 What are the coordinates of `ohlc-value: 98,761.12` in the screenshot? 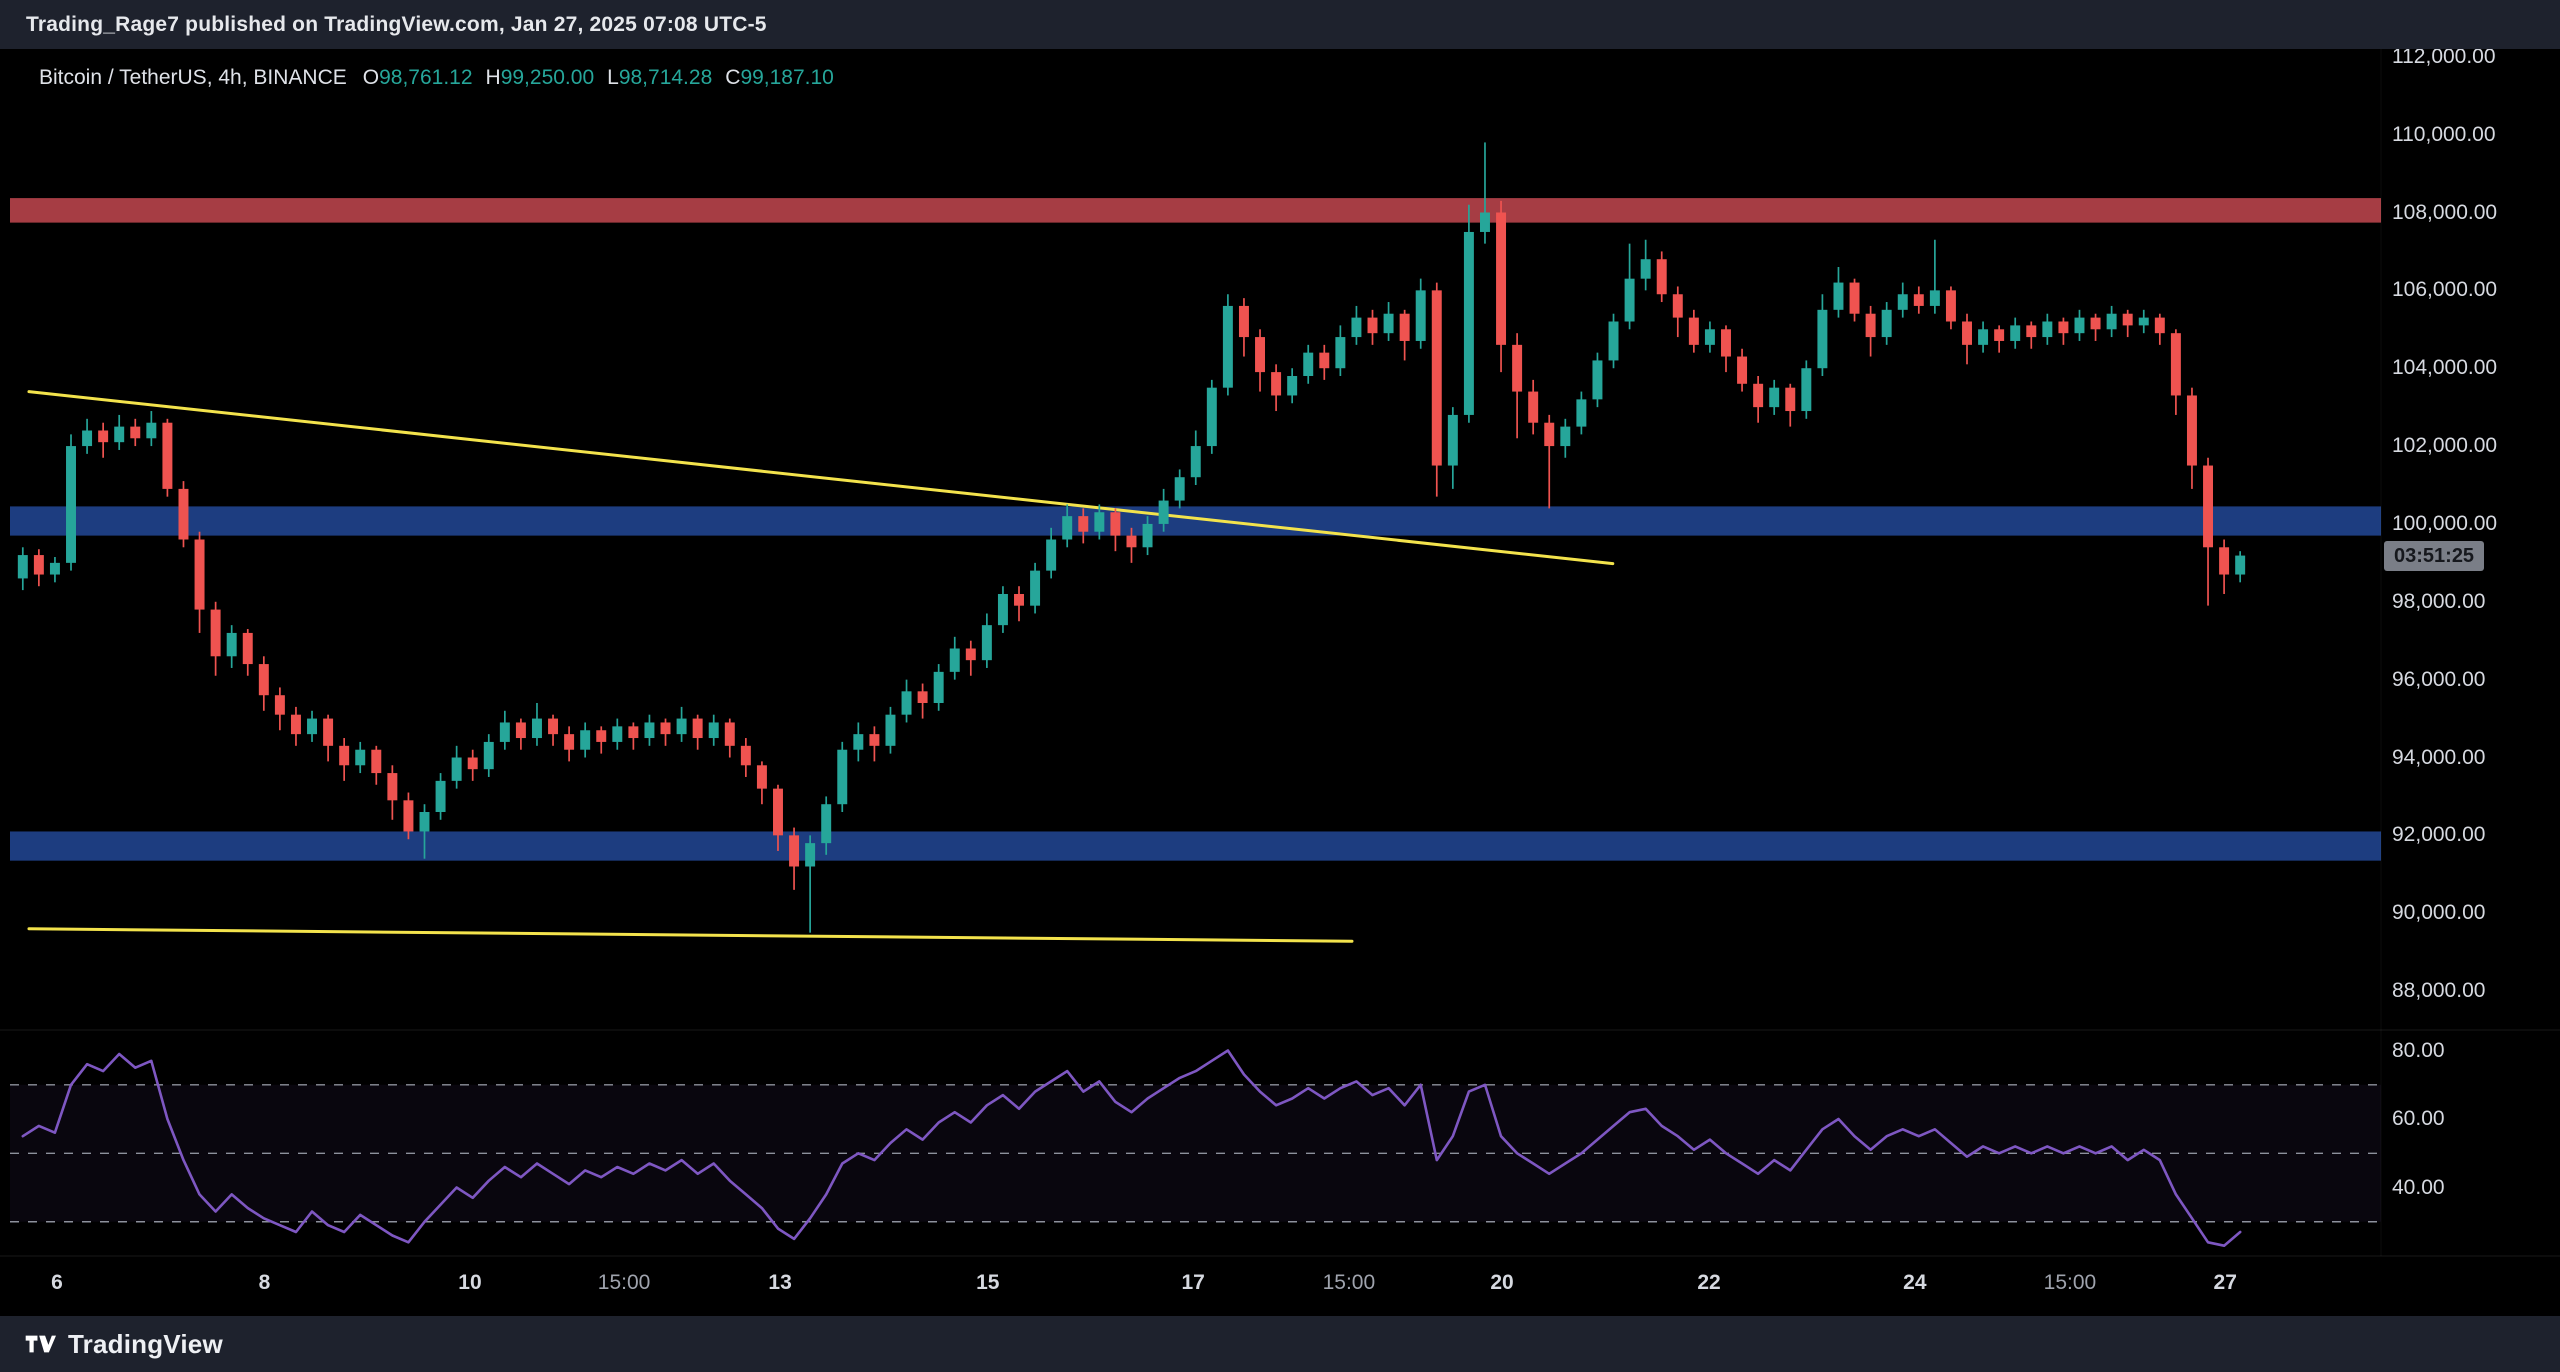 It's located at (426, 77).